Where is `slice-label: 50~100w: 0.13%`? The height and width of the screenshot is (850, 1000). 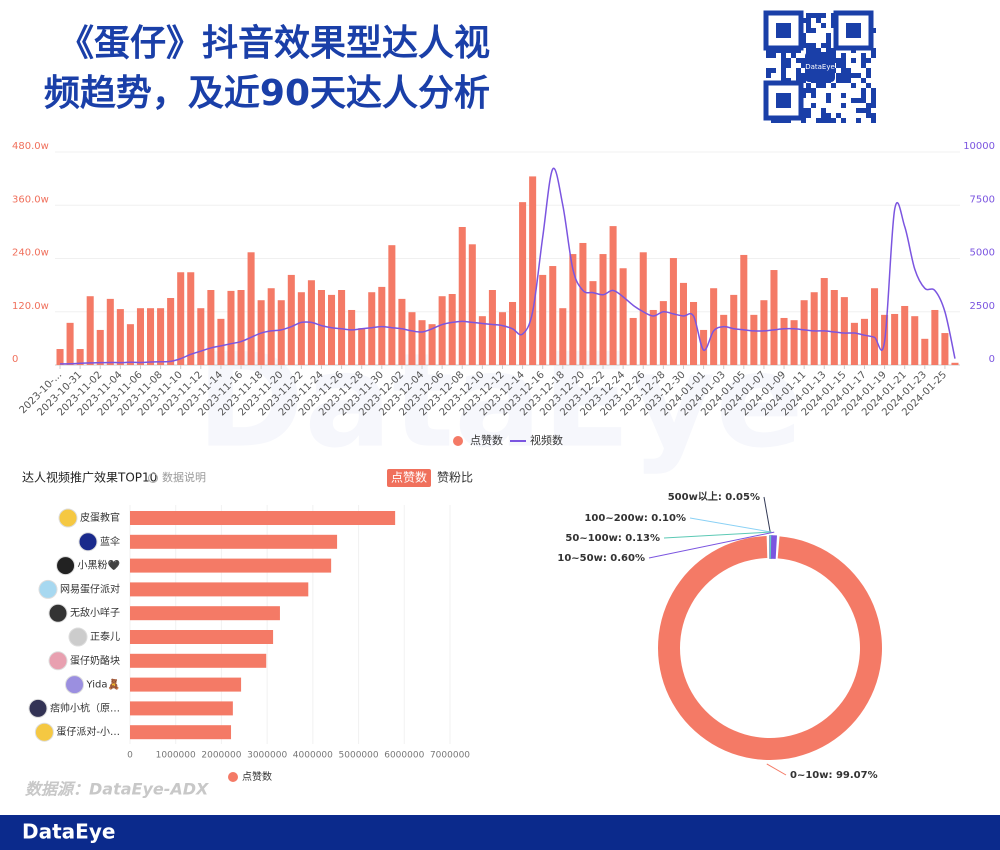 slice-label: 50~100w: 0.13% is located at coordinates (612, 538).